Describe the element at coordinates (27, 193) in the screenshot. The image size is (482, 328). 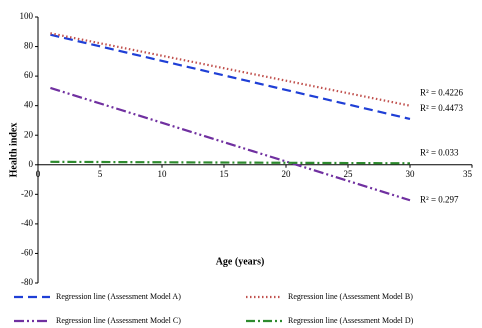
I see `y-tick-label: -20` at that location.